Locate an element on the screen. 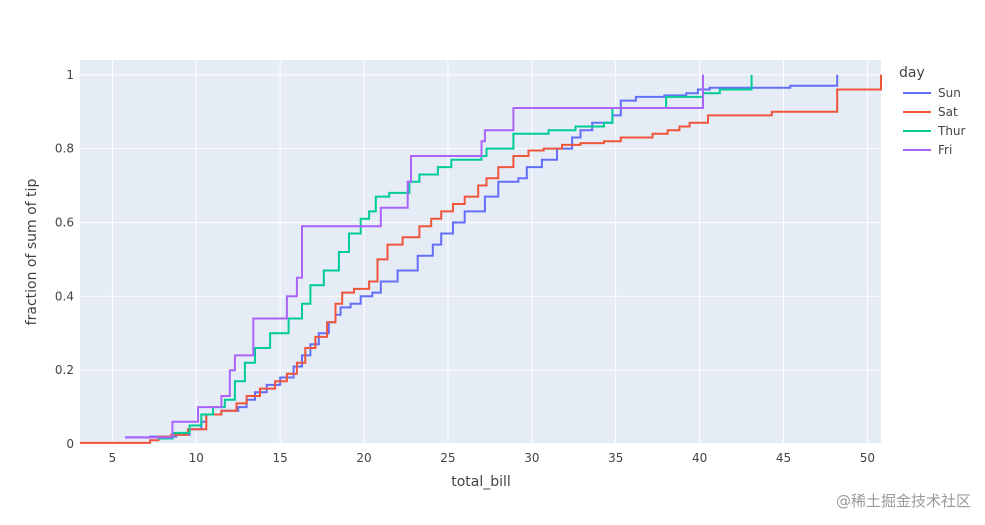 The height and width of the screenshot is (525, 985). y-tick-label: 0.4 is located at coordinates (64, 296).